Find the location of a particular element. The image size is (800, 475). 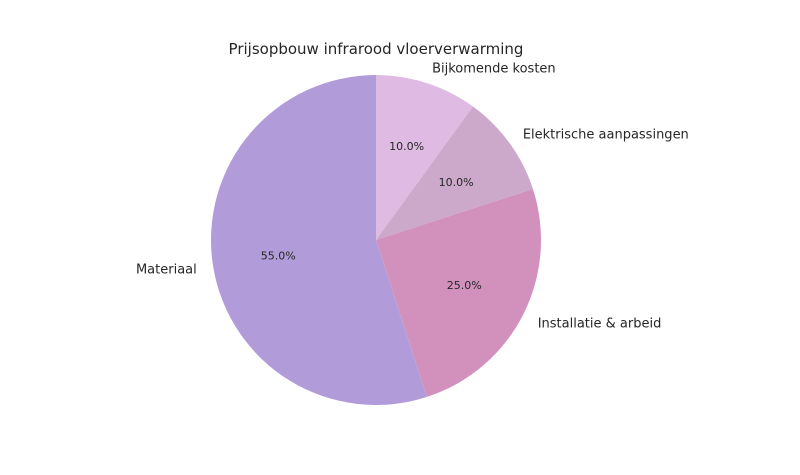

pie-category-label-bijkomende-kosten: Bijkomende kosten is located at coordinates (494, 68).